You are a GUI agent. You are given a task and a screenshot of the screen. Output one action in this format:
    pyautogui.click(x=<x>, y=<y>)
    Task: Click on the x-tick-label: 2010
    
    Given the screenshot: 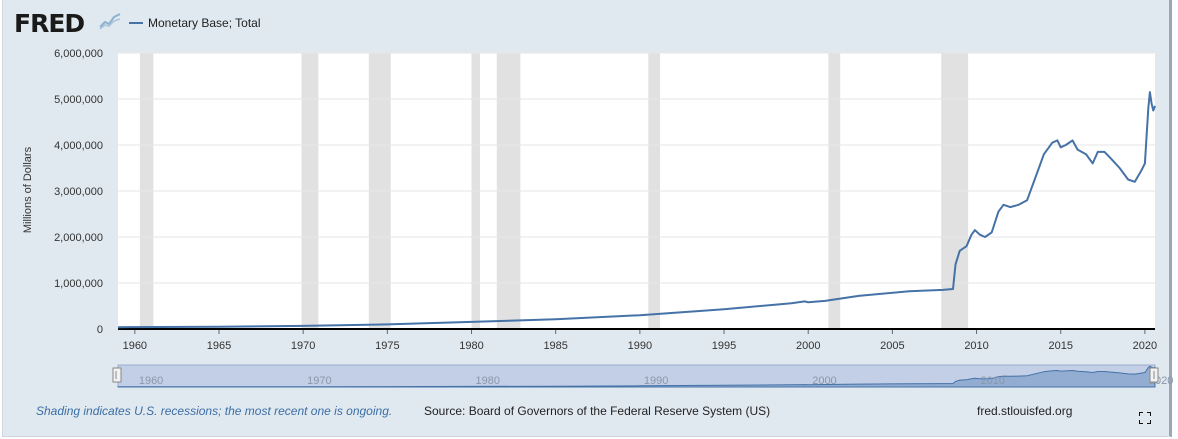 What is the action you would take?
    pyautogui.click(x=976, y=346)
    